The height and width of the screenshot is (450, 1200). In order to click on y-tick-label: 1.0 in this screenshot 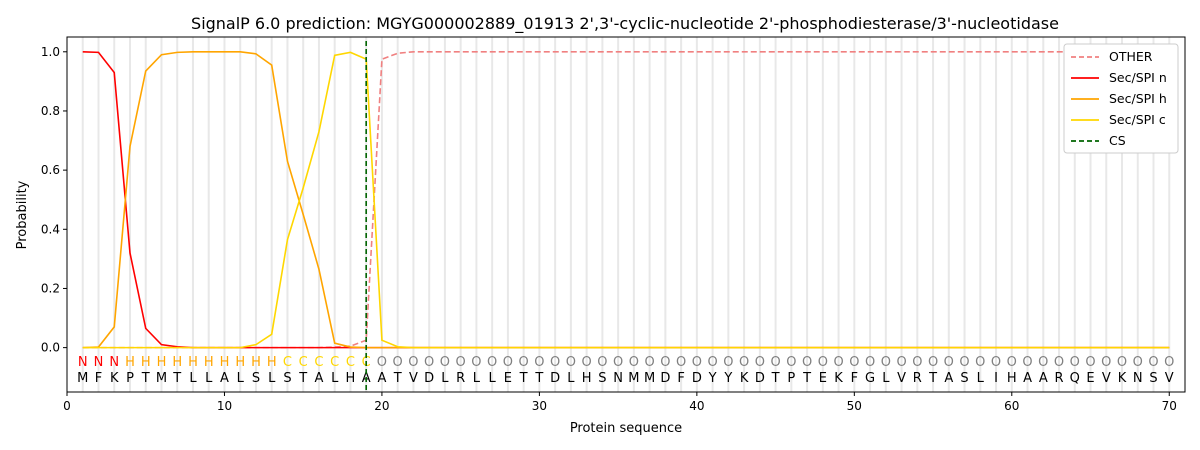, I will do `click(50, 52)`.